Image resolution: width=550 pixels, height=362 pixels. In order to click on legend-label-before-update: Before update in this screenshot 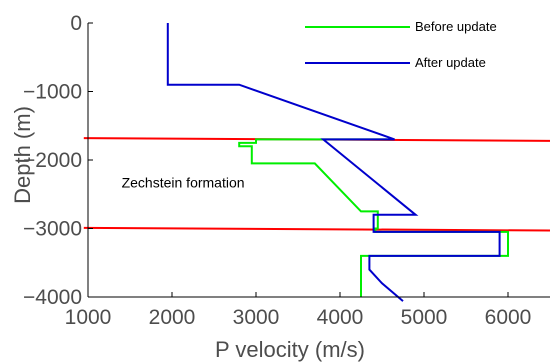, I will do `click(456, 26)`.